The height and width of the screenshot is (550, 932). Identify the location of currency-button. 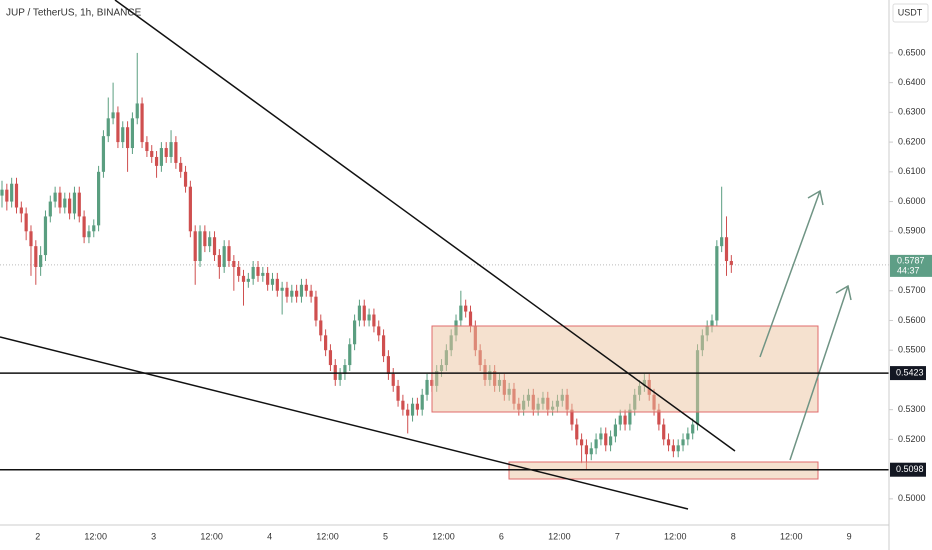
(910, 13).